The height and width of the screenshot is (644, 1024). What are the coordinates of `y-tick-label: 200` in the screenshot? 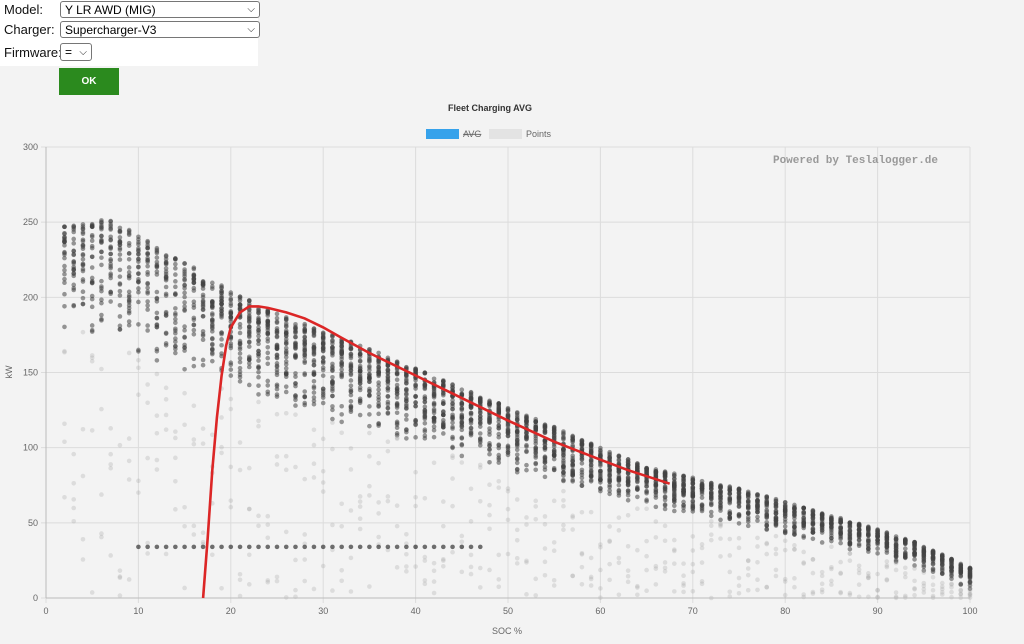 It's located at (30, 297).